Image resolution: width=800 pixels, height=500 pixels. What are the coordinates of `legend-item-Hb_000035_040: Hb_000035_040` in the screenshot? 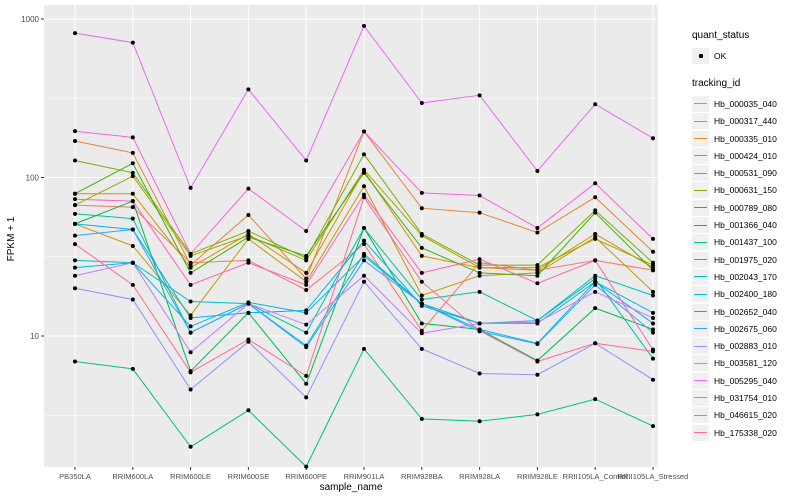 It's located at (745, 103).